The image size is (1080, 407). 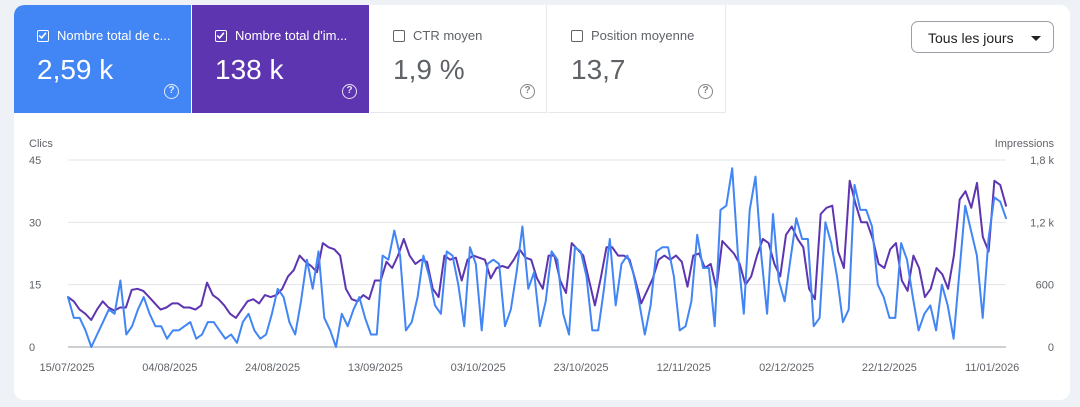 I want to click on metric-average-ctr-tile: CTR moyen 1,9 % ?, so click(x=458, y=59).